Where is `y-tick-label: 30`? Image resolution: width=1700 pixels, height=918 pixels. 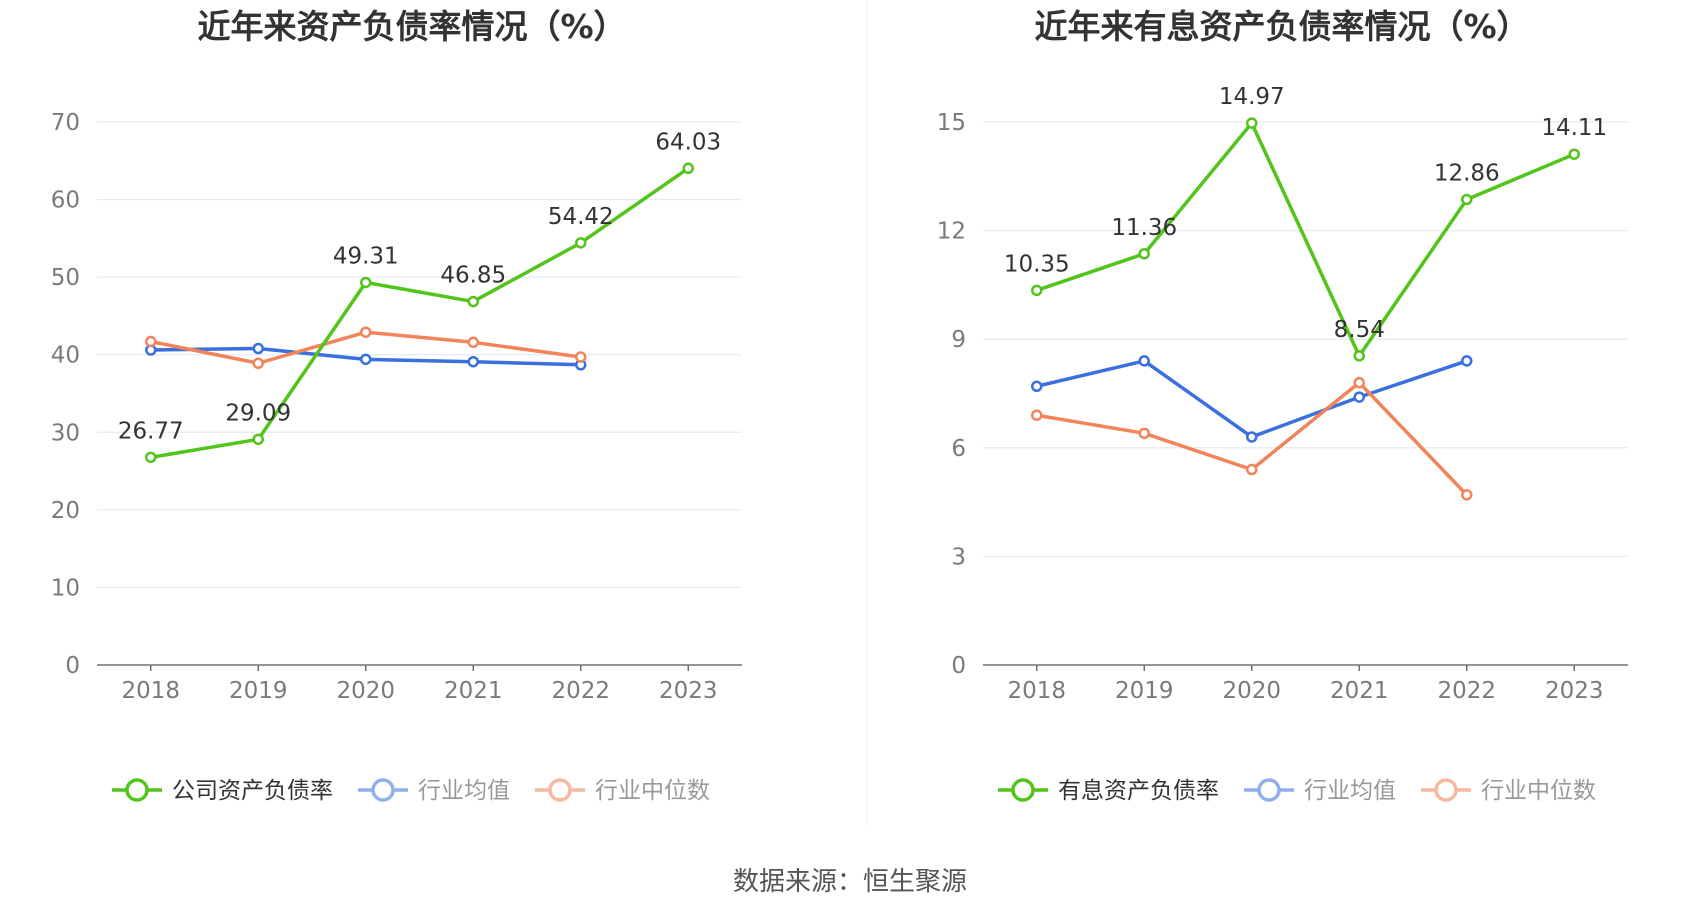
y-tick-label: 30 is located at coordinates (65, 433).